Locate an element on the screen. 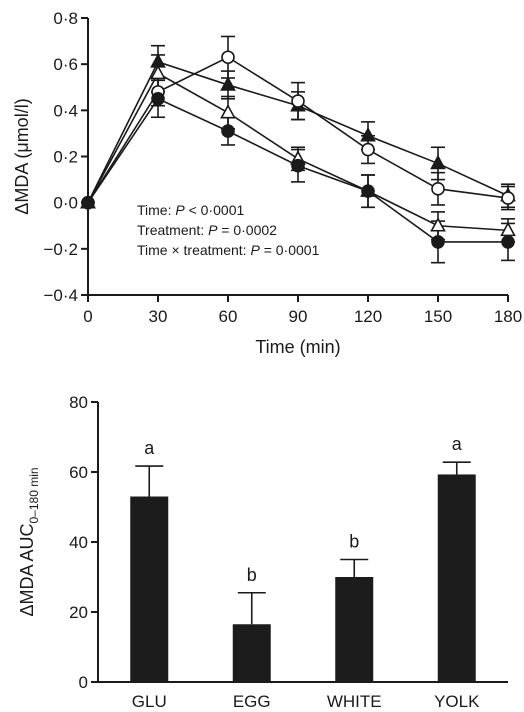 The height and width of the screenshot is (712, 524). stat-annotation: Time: P < 0·0001 is located at coordinates (190, 210).